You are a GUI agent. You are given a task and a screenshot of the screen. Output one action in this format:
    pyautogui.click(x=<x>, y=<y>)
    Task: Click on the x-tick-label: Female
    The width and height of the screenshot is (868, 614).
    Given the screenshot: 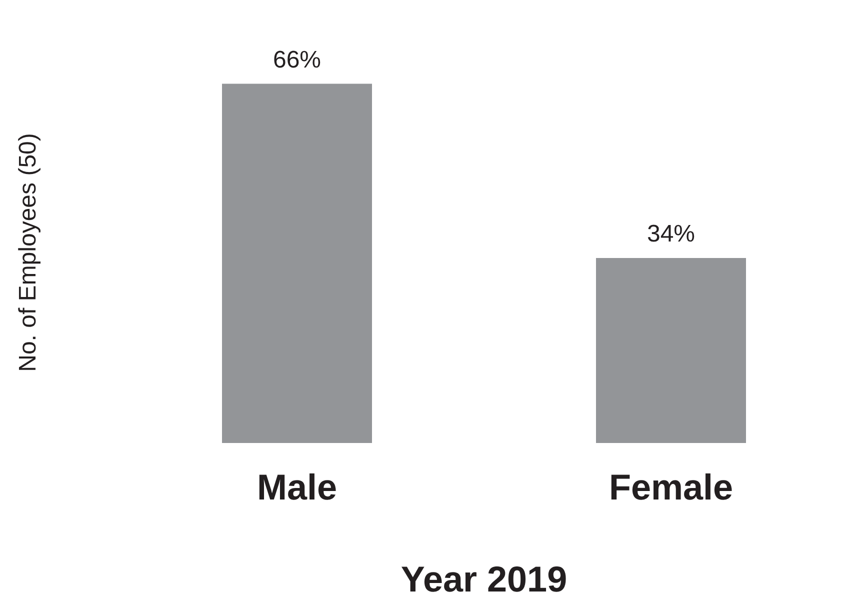 What is the action you would take?
    pyautogui.click(x=671, y=487)
    